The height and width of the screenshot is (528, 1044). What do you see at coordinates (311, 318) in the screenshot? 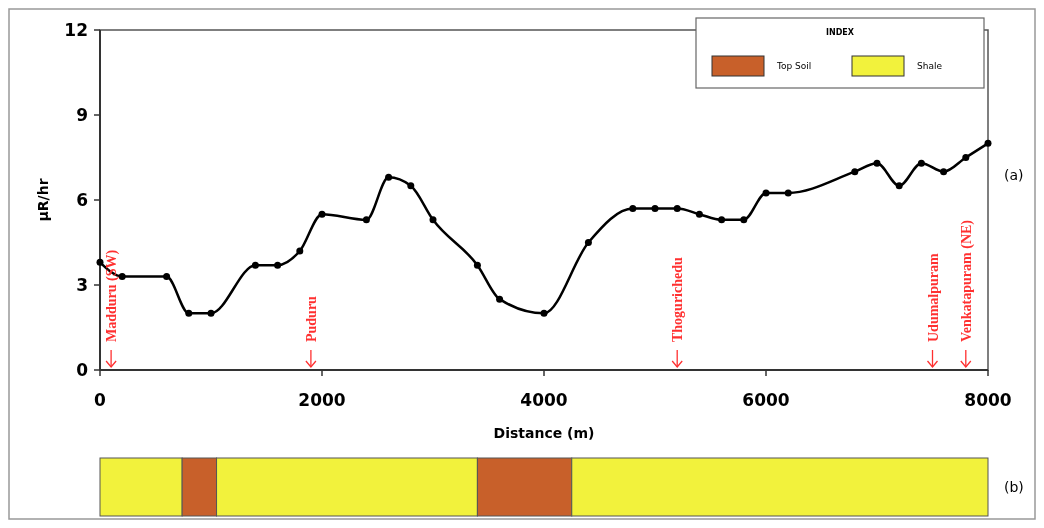
I see `ref-line-label: Puduru` at bounding box center [311, 318].